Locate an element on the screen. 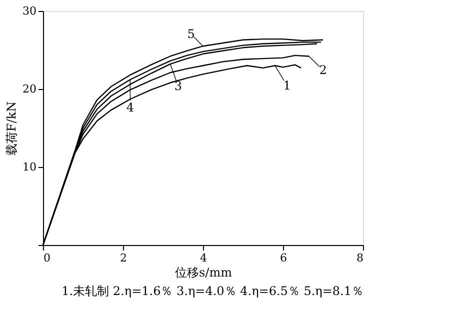  y-tick-label: 30 is located at coordinates (29, 11).